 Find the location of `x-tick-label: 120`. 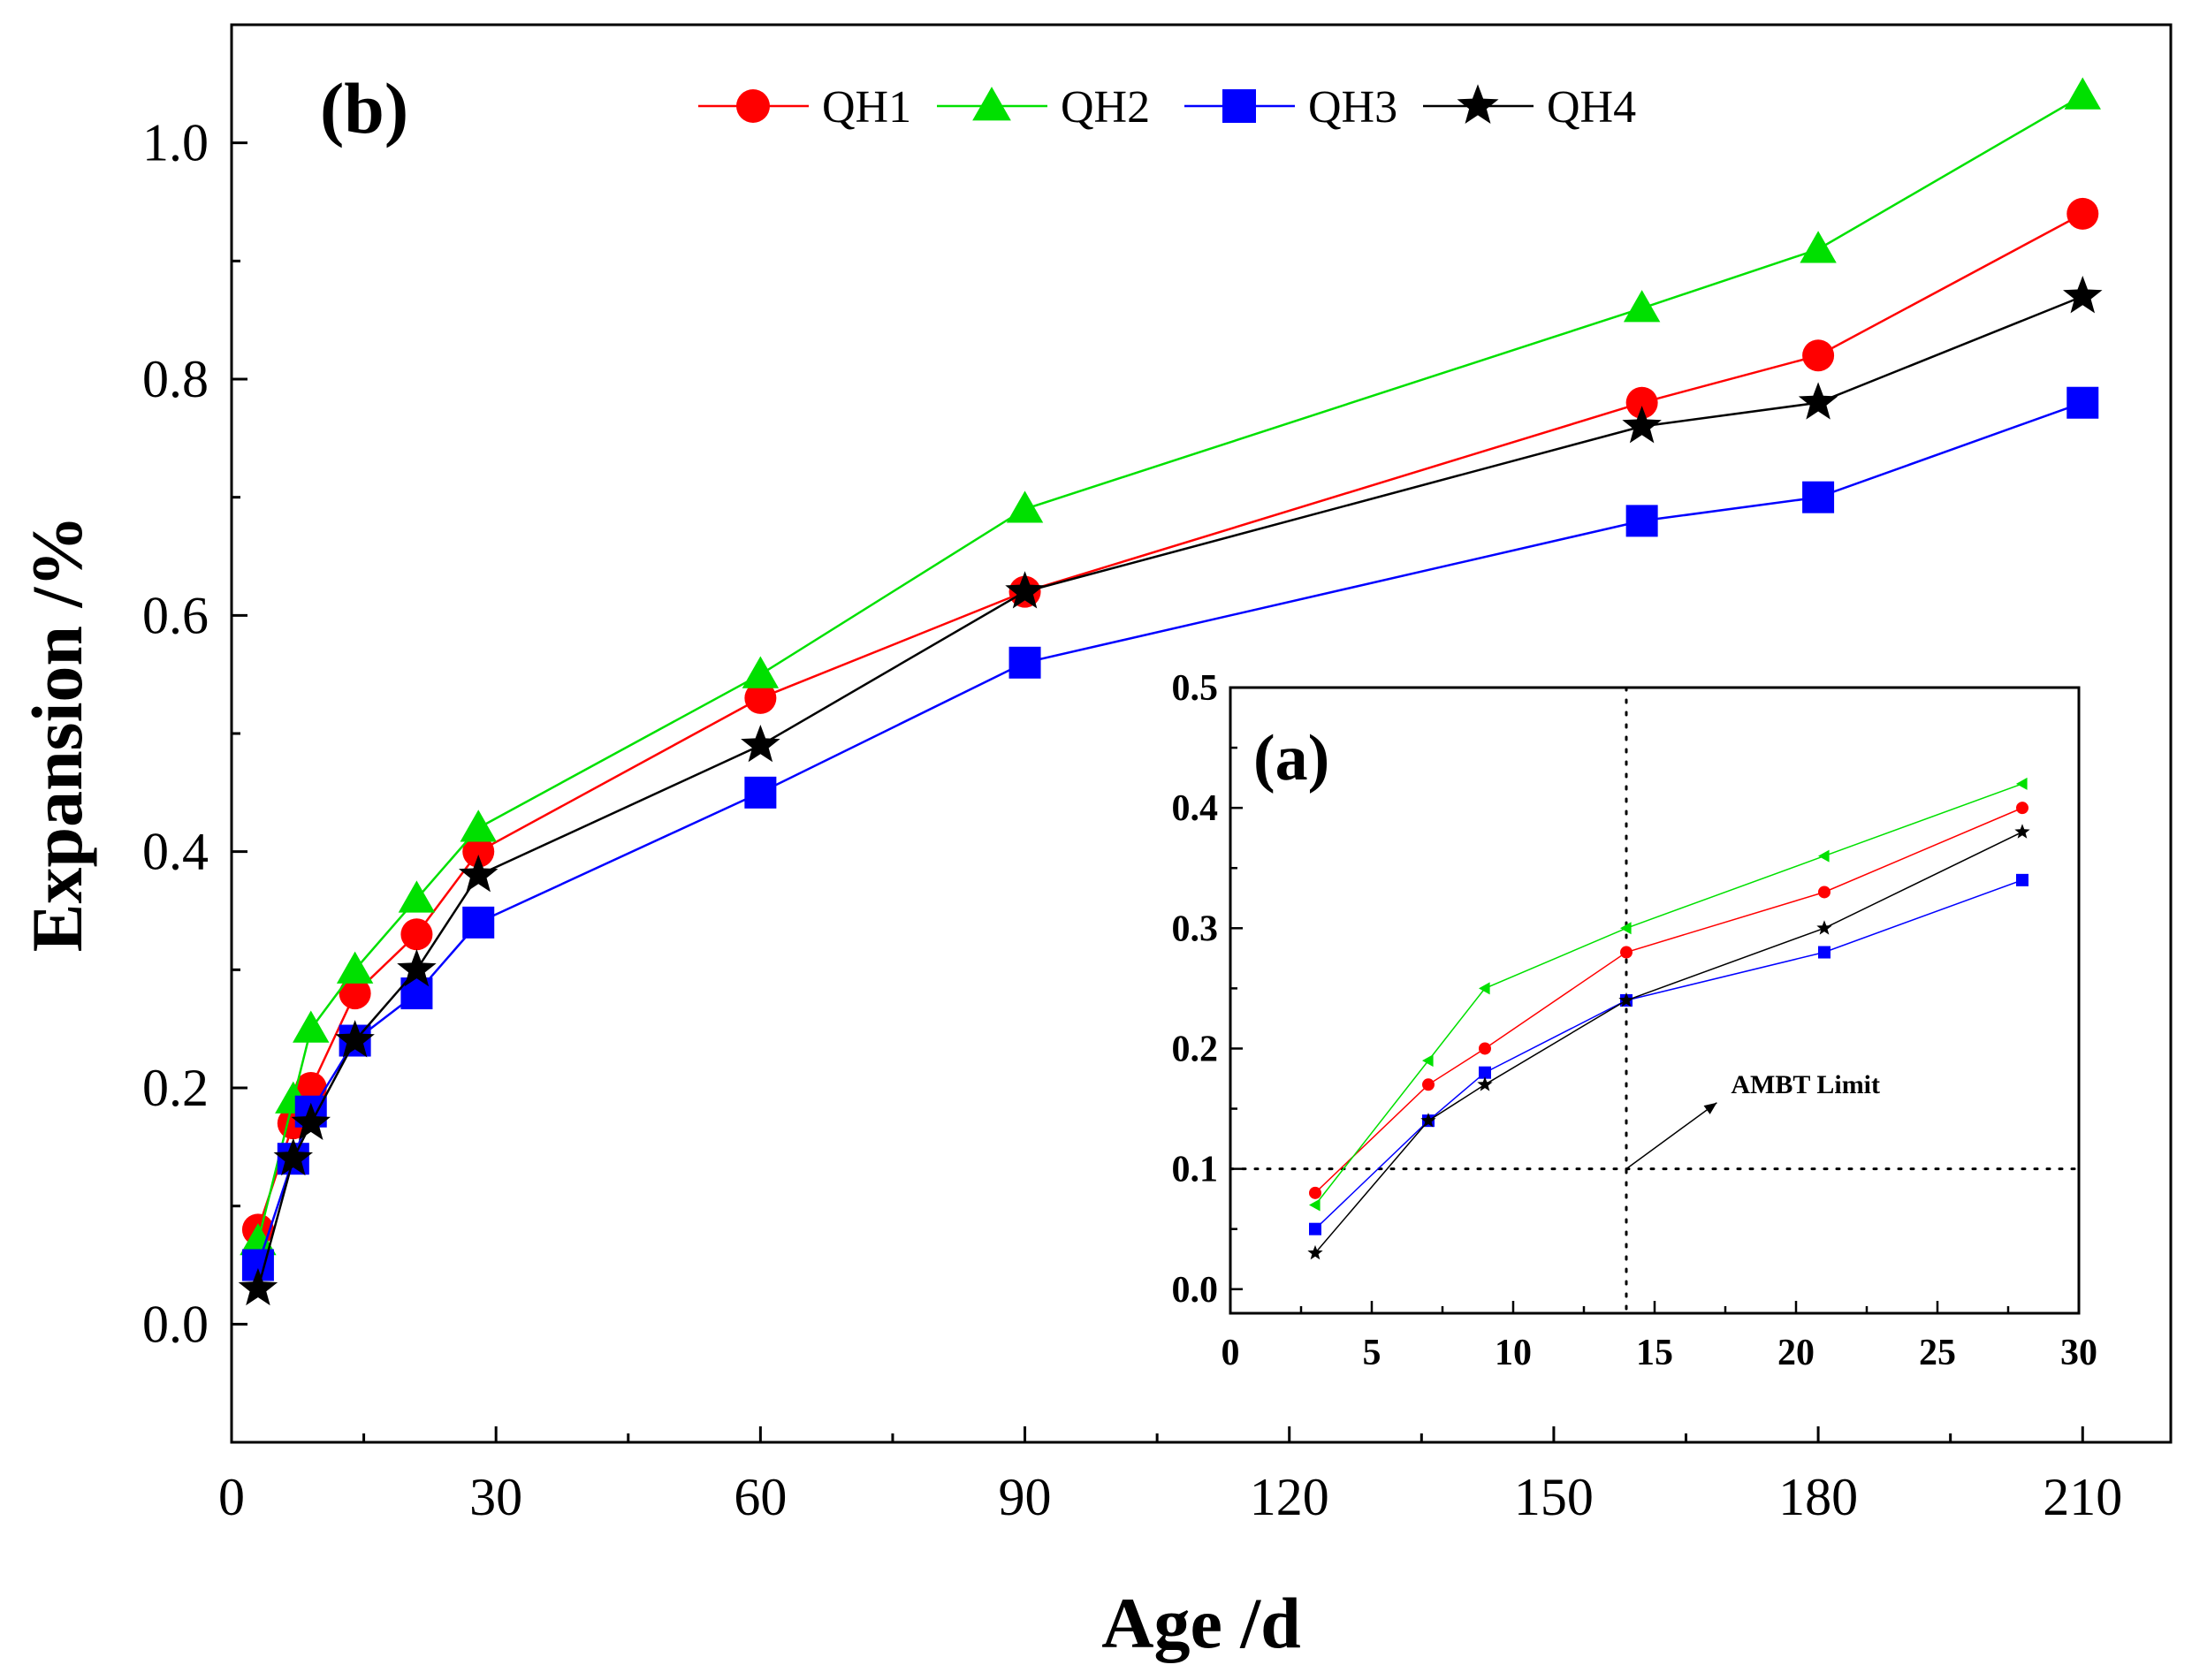

x-tick-label: 120 is located at coordinates (1290, 1497).